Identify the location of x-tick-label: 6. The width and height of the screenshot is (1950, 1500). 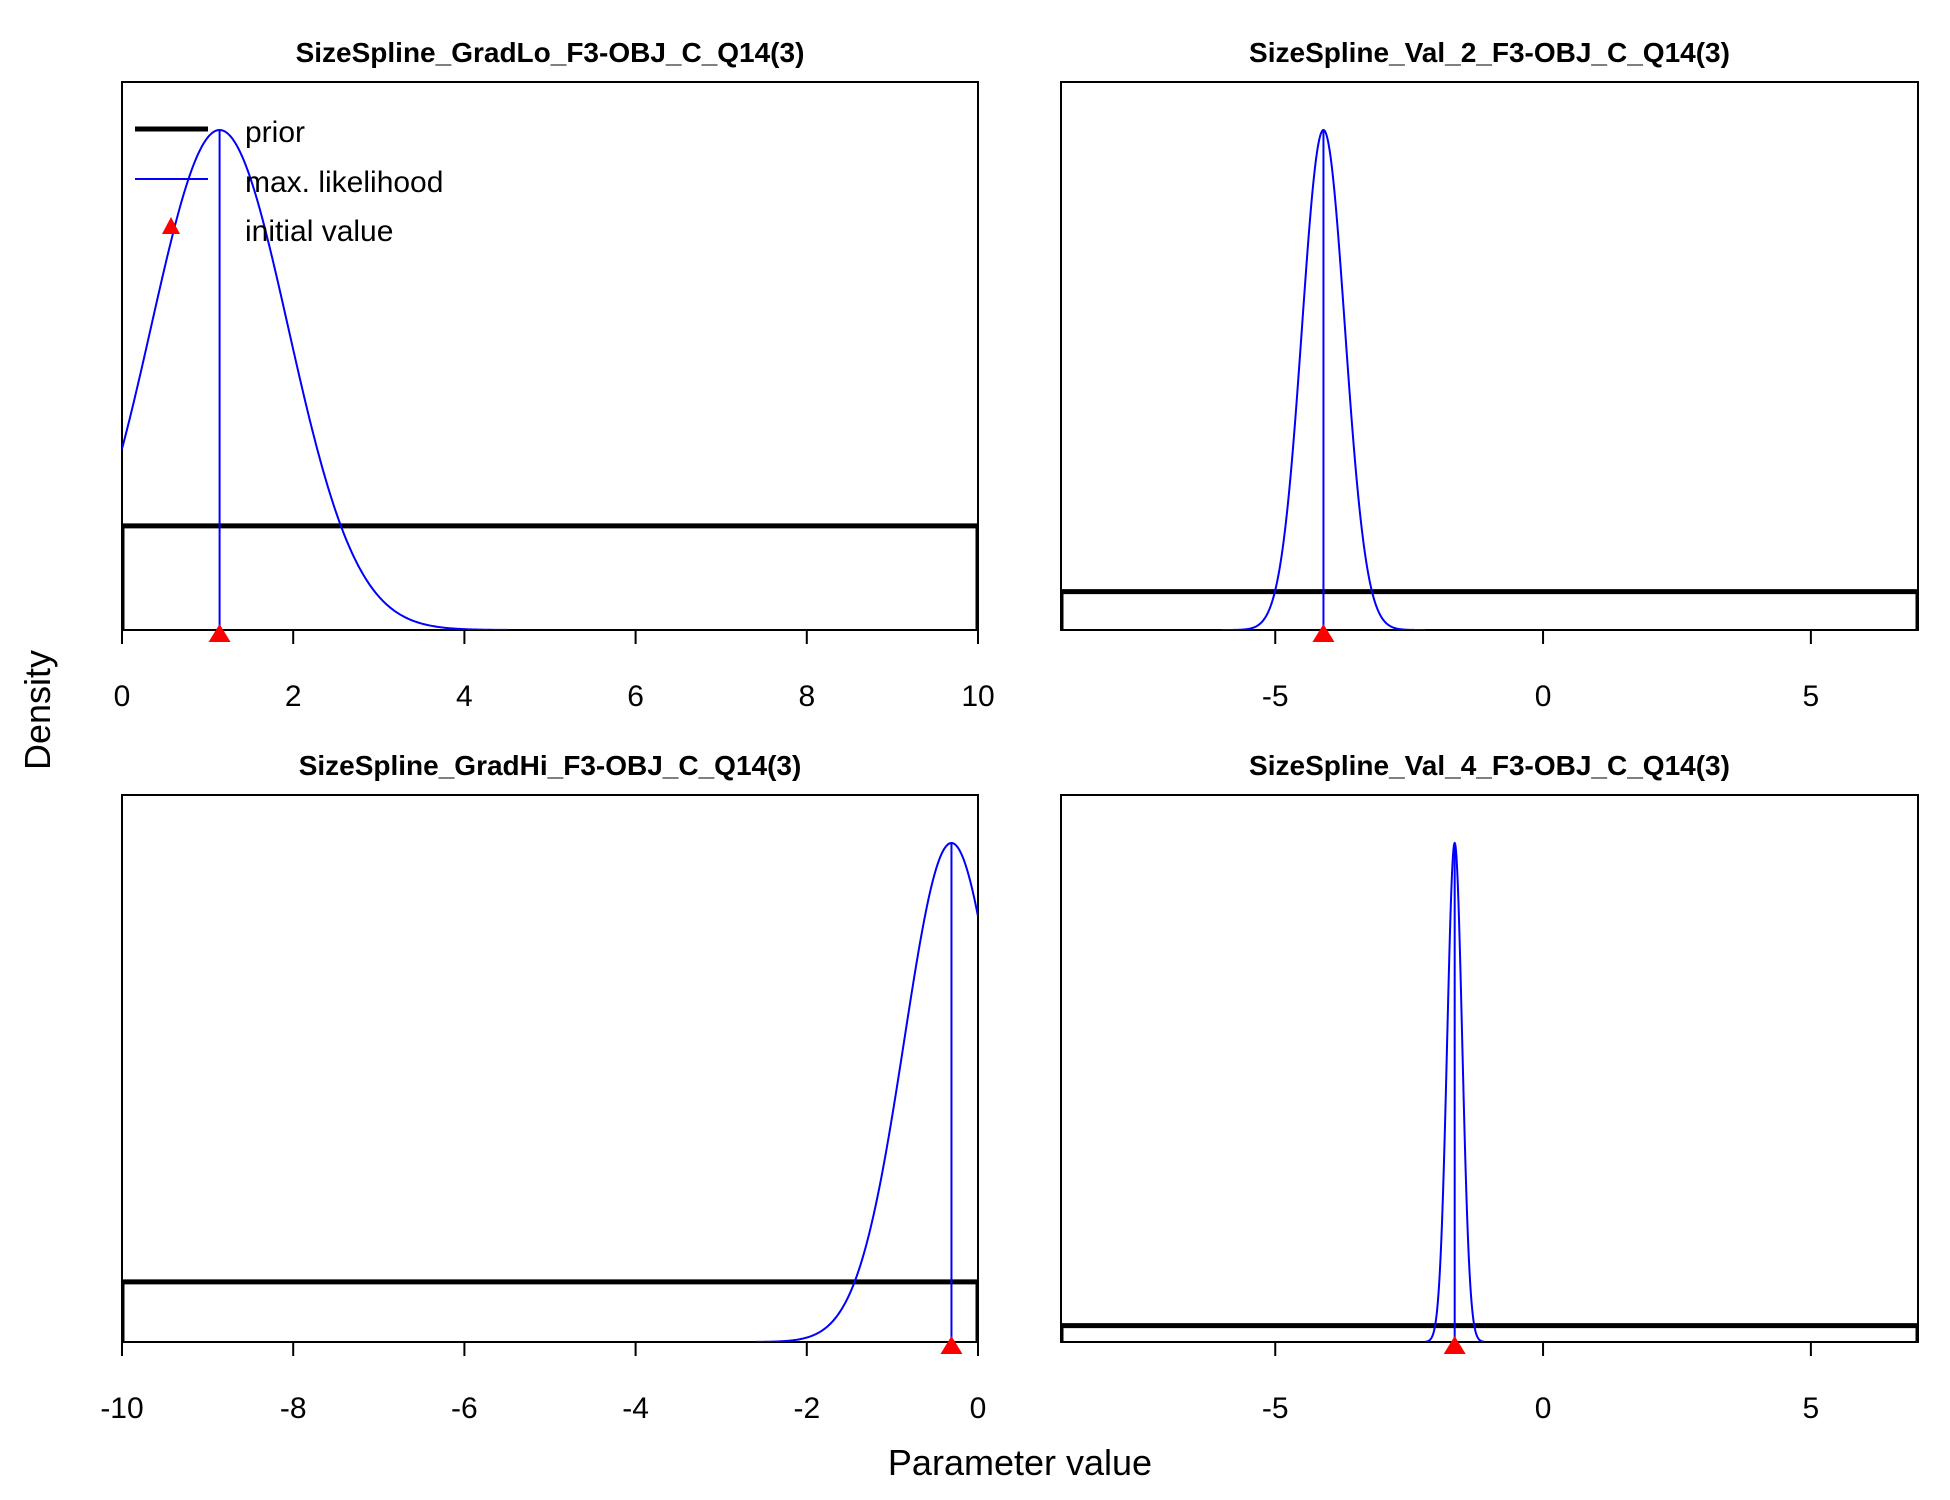
(635, 696).